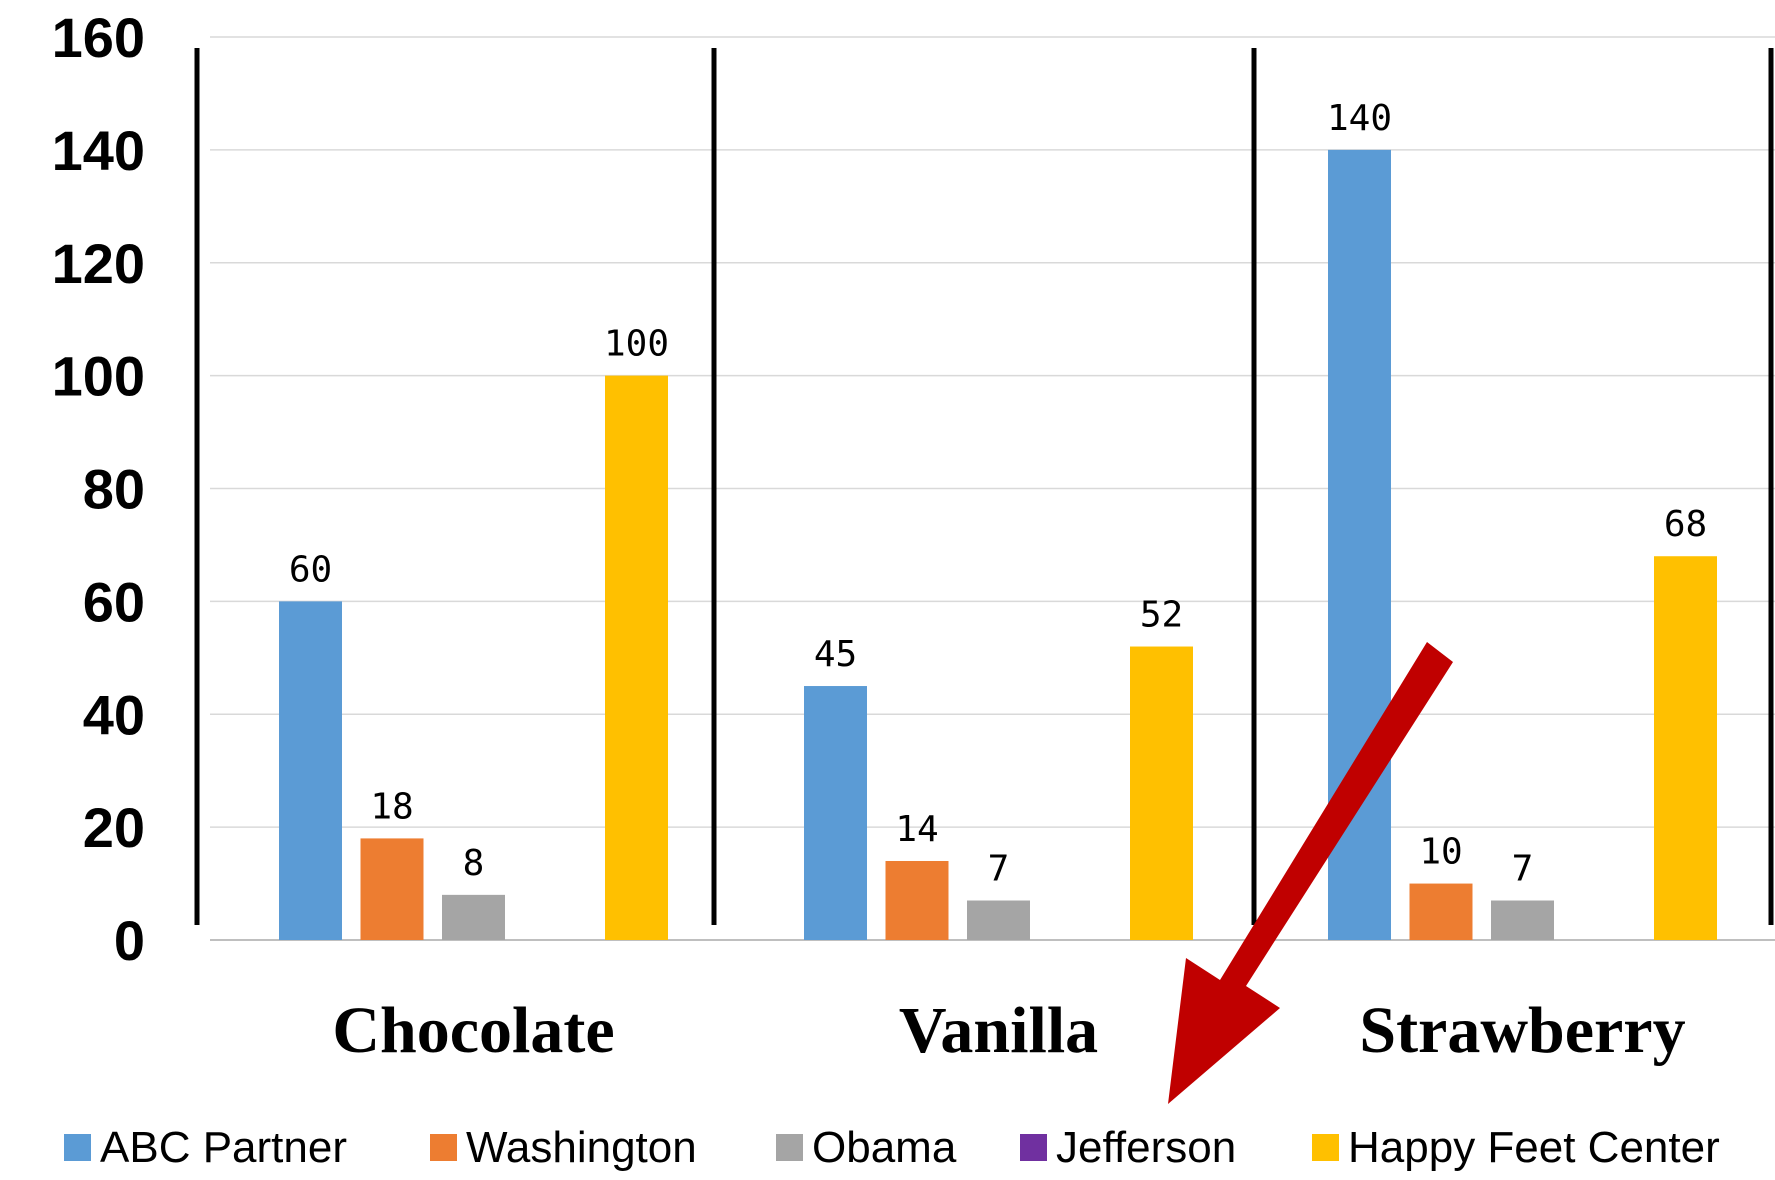  I want to click on bar-chocolate-happy-feet-center, so click(636, 657).